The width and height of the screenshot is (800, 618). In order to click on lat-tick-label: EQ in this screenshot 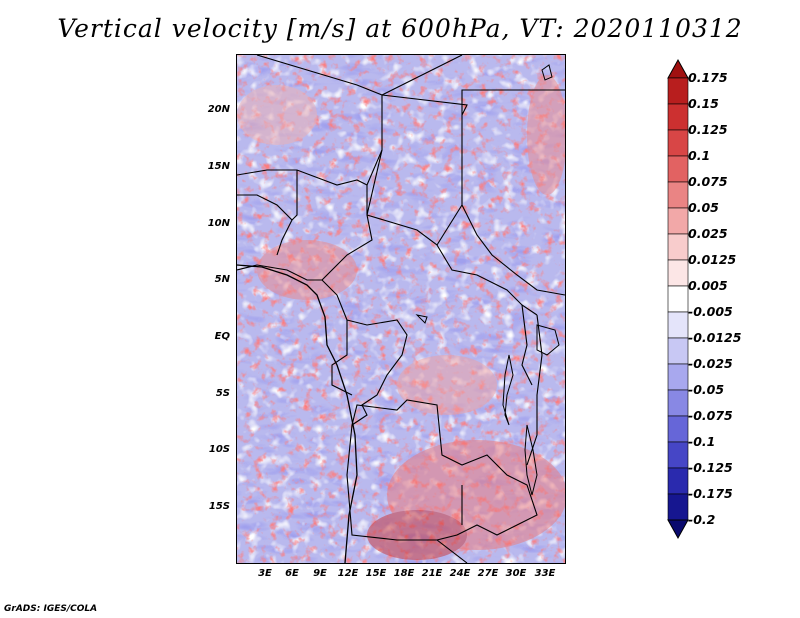, I will do `click(222, 336)`.